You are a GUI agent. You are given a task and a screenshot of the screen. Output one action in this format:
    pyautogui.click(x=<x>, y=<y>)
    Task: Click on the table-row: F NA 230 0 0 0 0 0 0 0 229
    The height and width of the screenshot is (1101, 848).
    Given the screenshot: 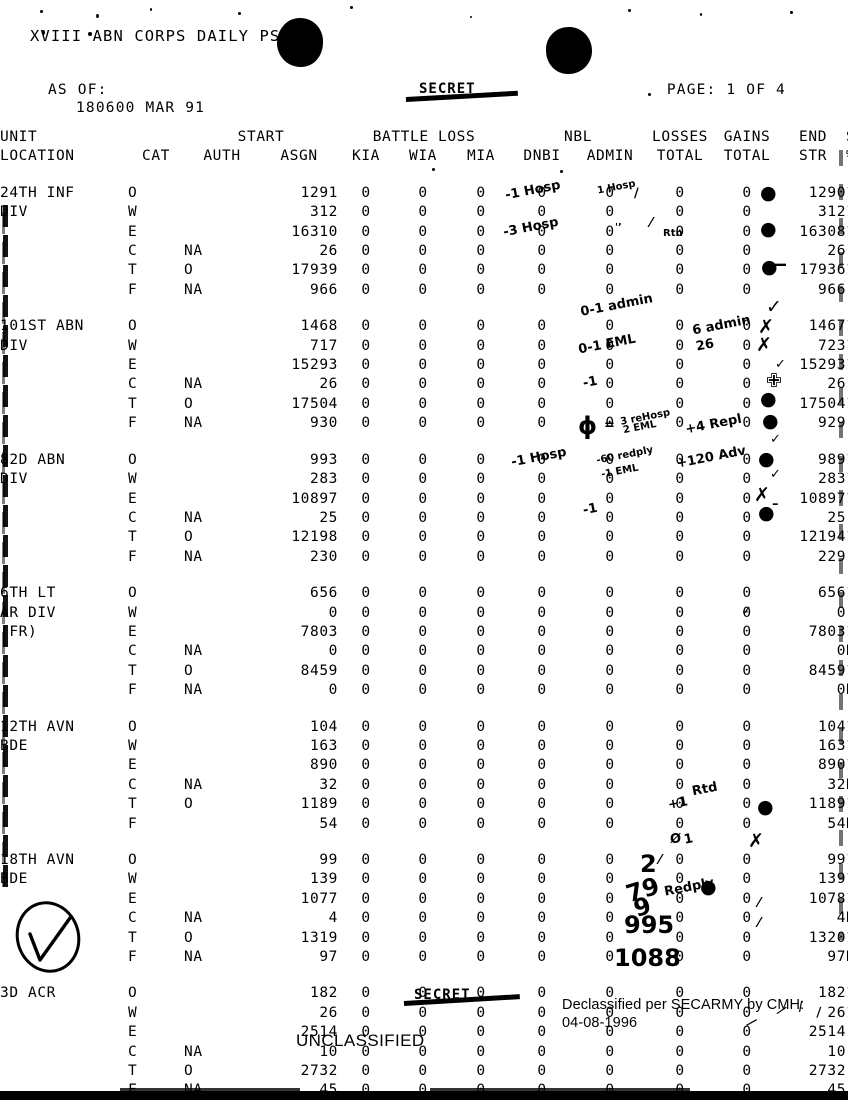 What is the action you would take?
    pyautogui.click(x=424, y=557)
    